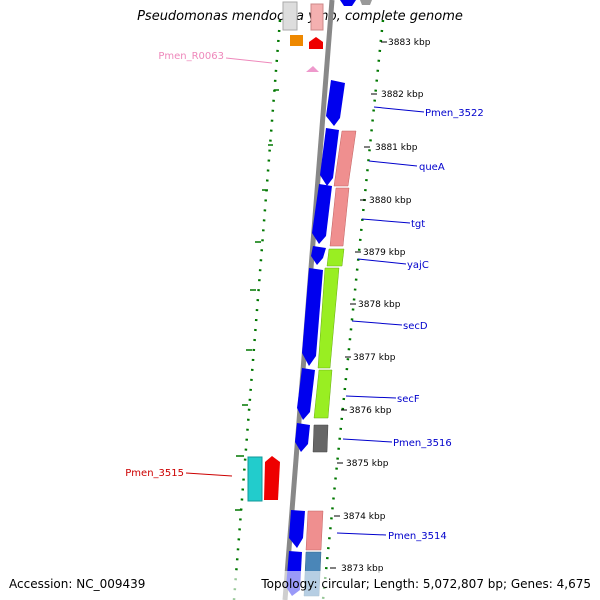 The width and height of the screenshot is (600, 600). What do you see at coordinates (290, 16) in the screenshot?
I see `feature-partial-gray` at bounding box center [290, 16].